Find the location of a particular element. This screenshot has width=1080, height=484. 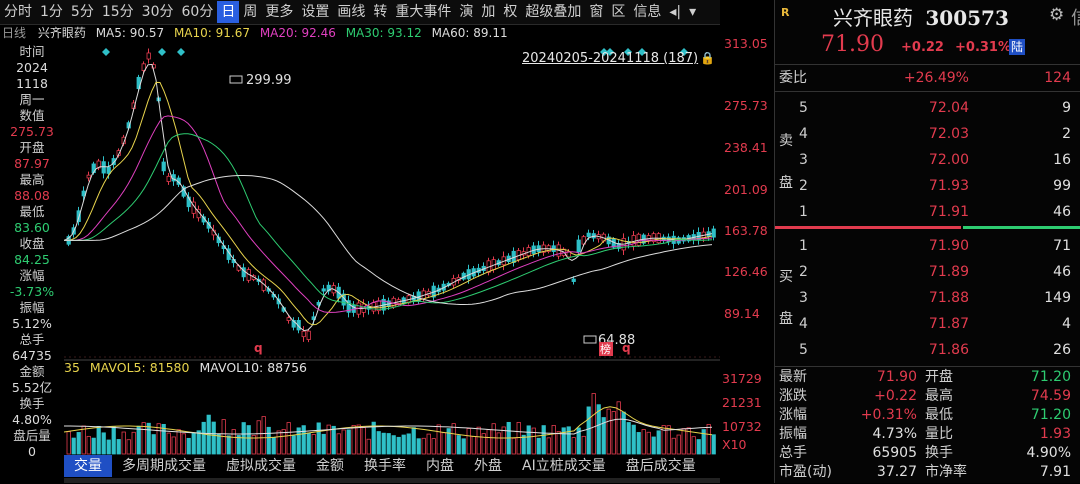

toolbar-item-15: 权 is located at coordinates (510, 12).